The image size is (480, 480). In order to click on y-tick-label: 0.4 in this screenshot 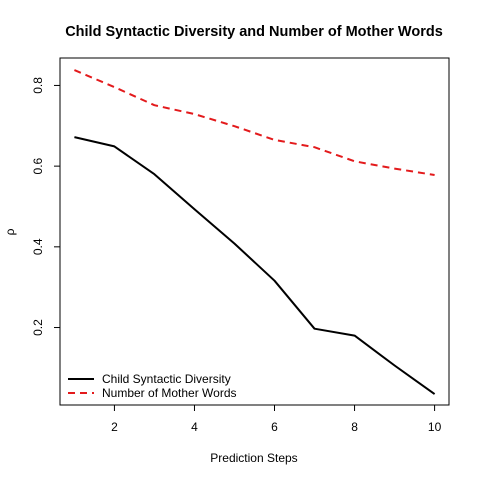, I will do `click(38, 246)`.